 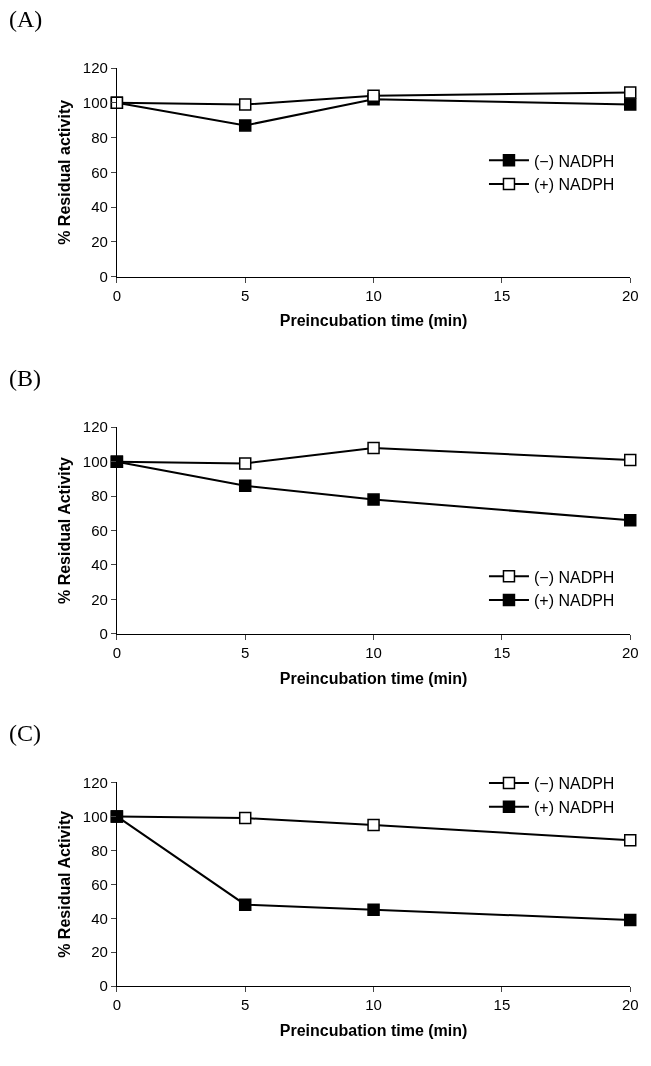 I want to click on y-axis-title: % Residual activity, so click(x=64, y=172).